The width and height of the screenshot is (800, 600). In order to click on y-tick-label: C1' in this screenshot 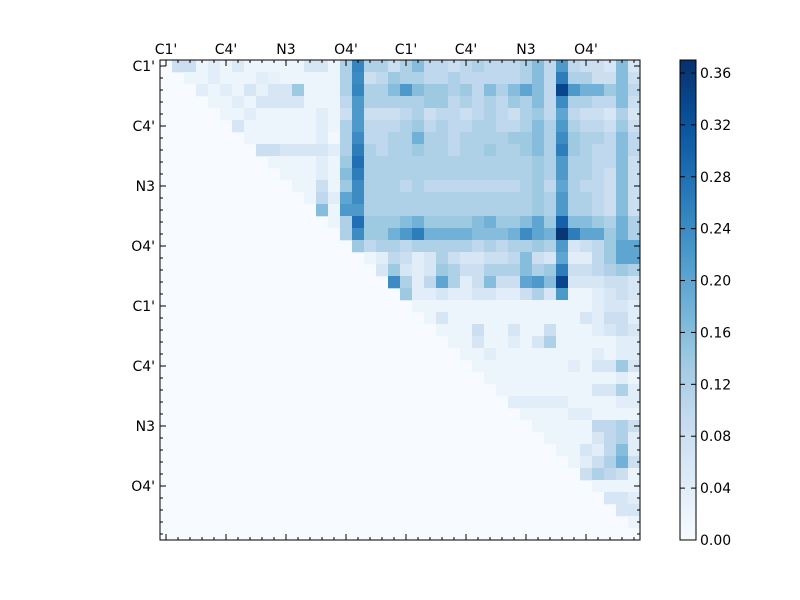, I will do `click(143, 67)`.